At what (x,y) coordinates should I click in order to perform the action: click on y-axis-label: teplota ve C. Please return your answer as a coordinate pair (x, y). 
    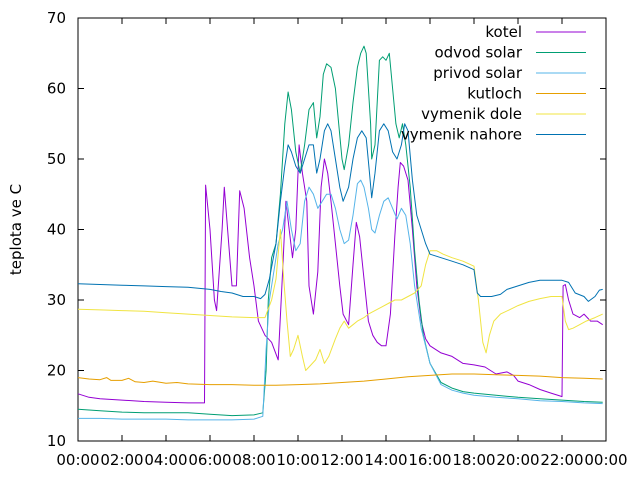
    Looking at the image, I should click on (16, 229).